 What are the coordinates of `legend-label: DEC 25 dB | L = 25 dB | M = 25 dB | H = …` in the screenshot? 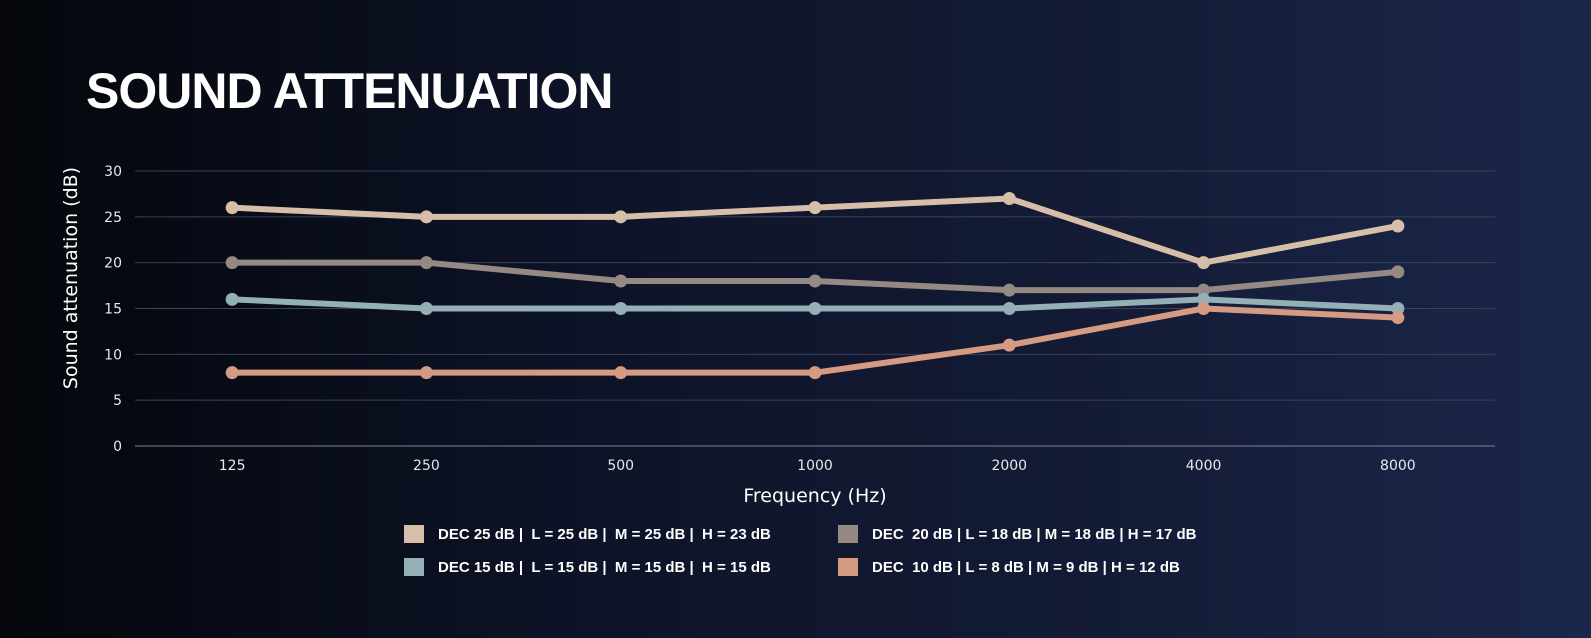 It's located at (604, 534).